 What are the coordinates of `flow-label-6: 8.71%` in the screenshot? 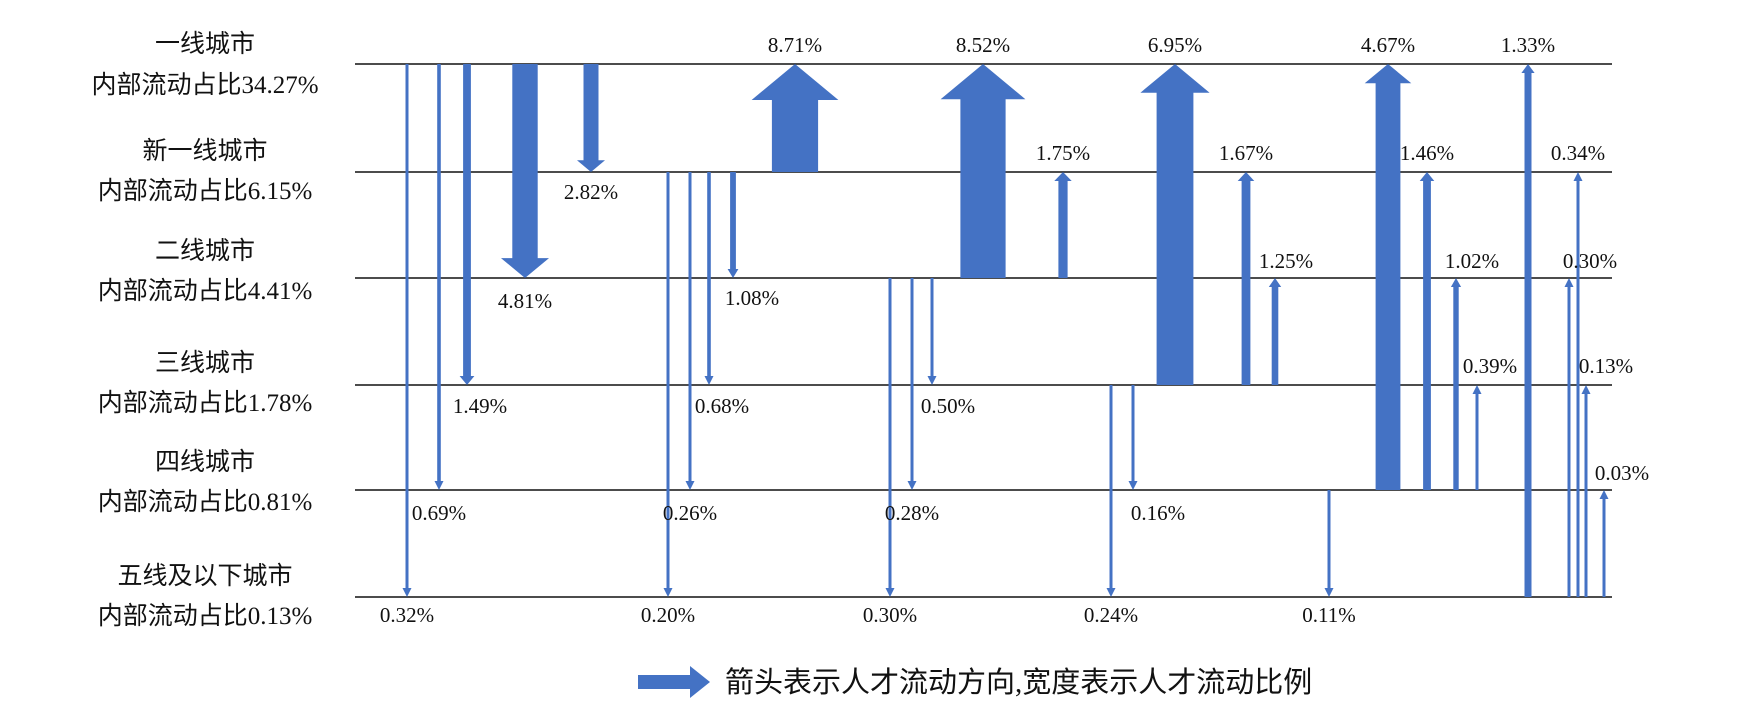 It's located at (795, 45).